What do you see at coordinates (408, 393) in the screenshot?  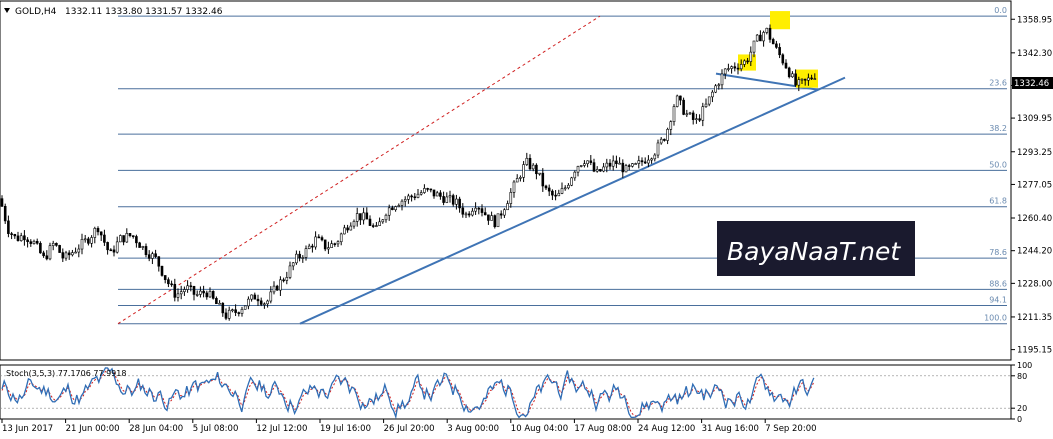 I see `stoch-signal-line` at bounding box center [408, 393].